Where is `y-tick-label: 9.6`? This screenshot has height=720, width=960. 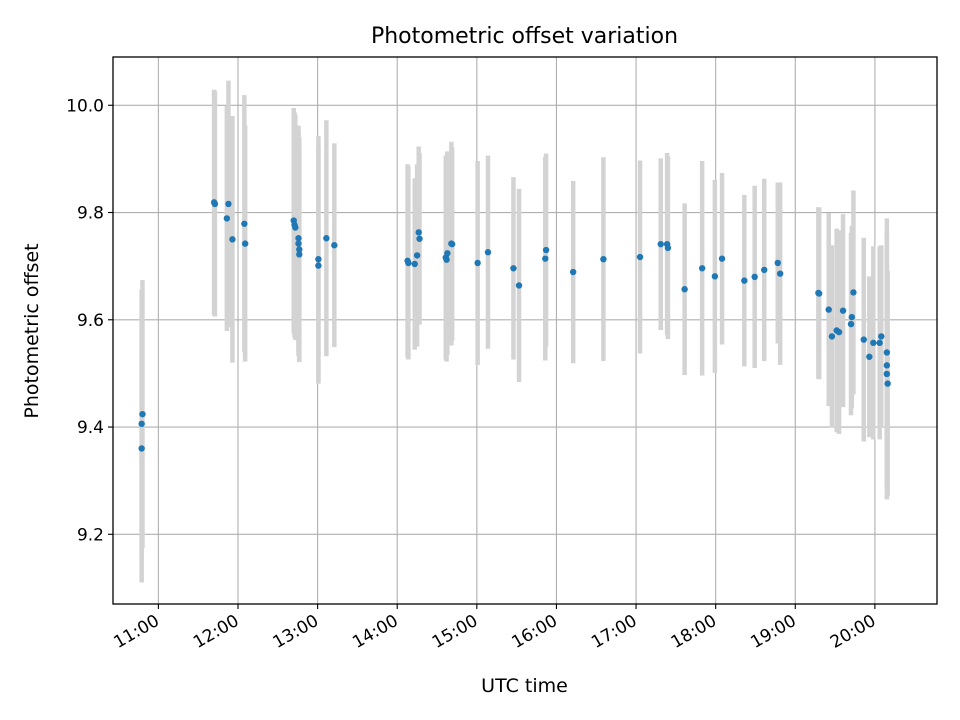 y-tick-label: 9.6 is located at coordinates (90, 321).